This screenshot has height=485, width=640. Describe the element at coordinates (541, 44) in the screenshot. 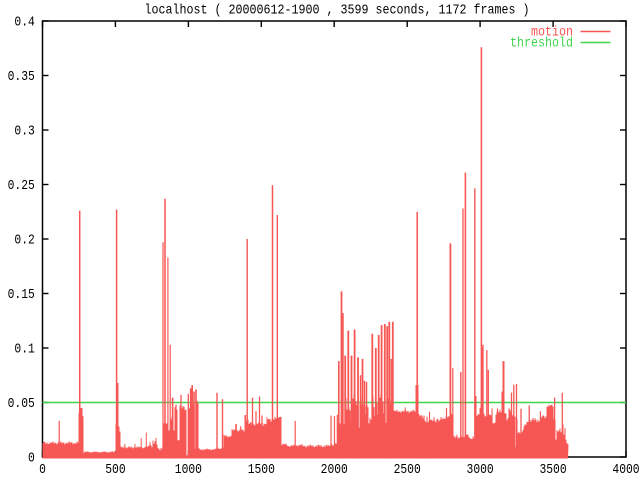

I see `svg-text: threshold` at that location.